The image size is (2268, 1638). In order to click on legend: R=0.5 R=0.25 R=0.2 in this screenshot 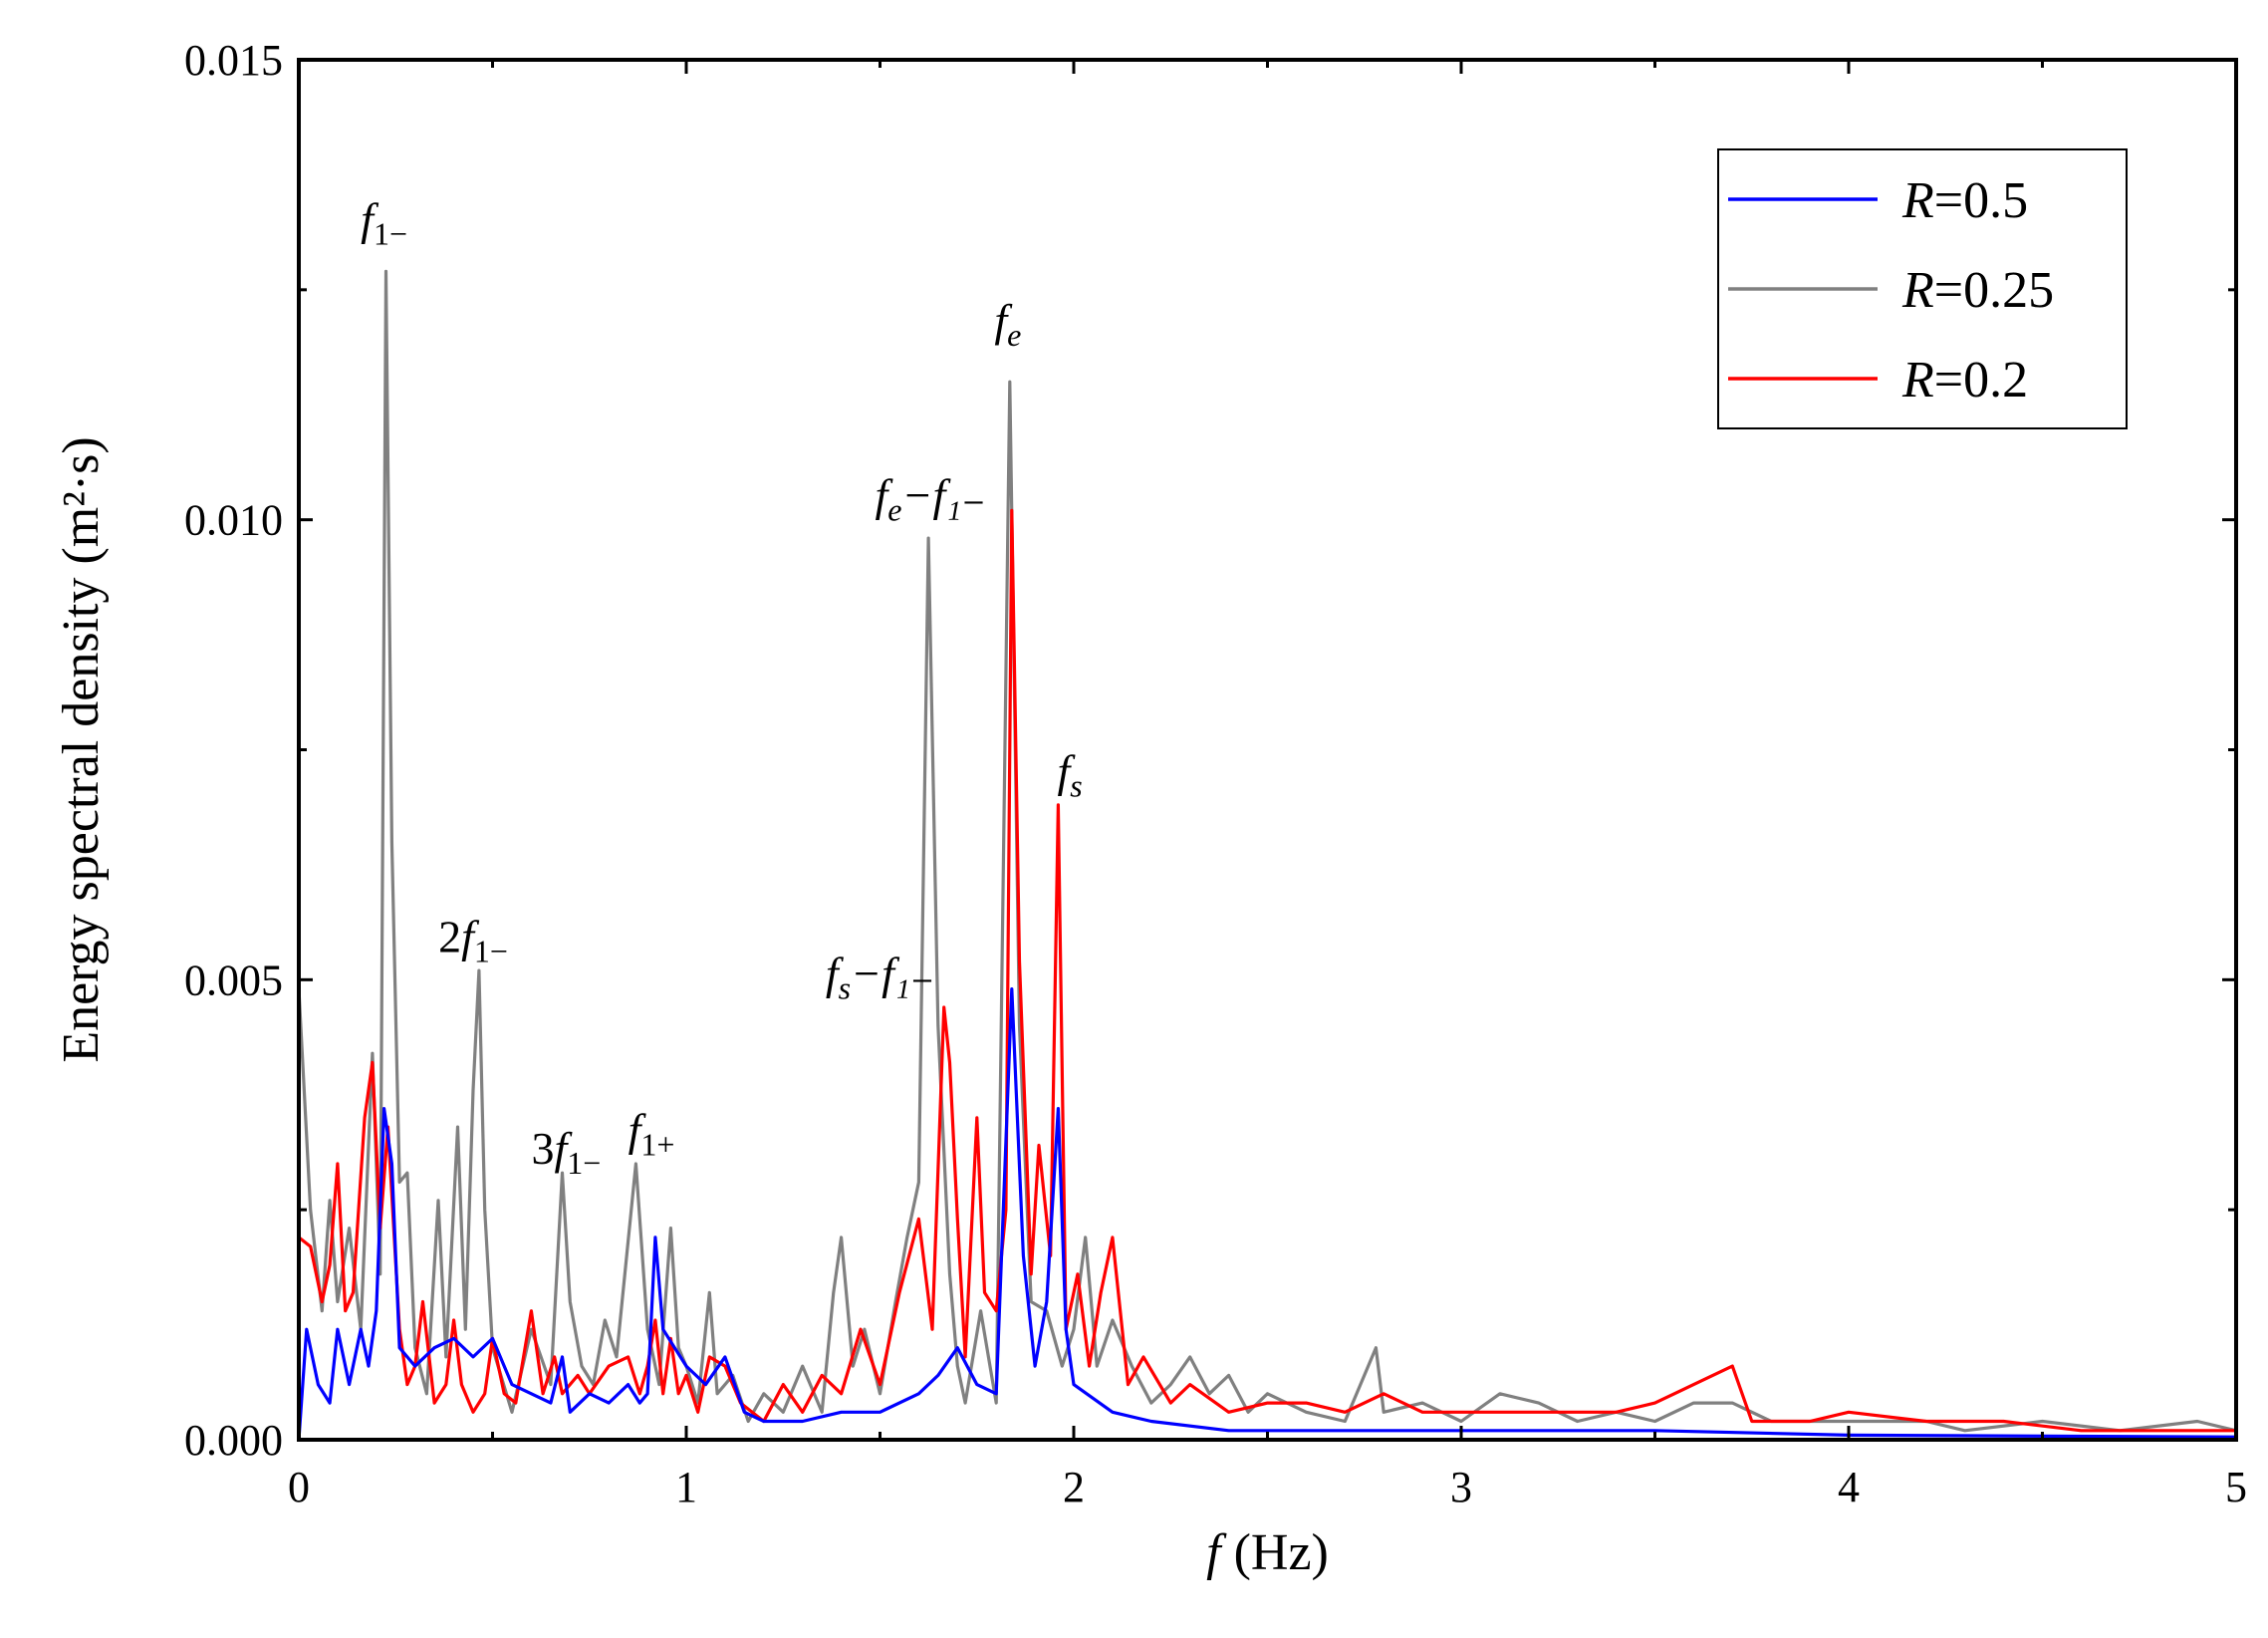, I will do `click(1922, 288)`.